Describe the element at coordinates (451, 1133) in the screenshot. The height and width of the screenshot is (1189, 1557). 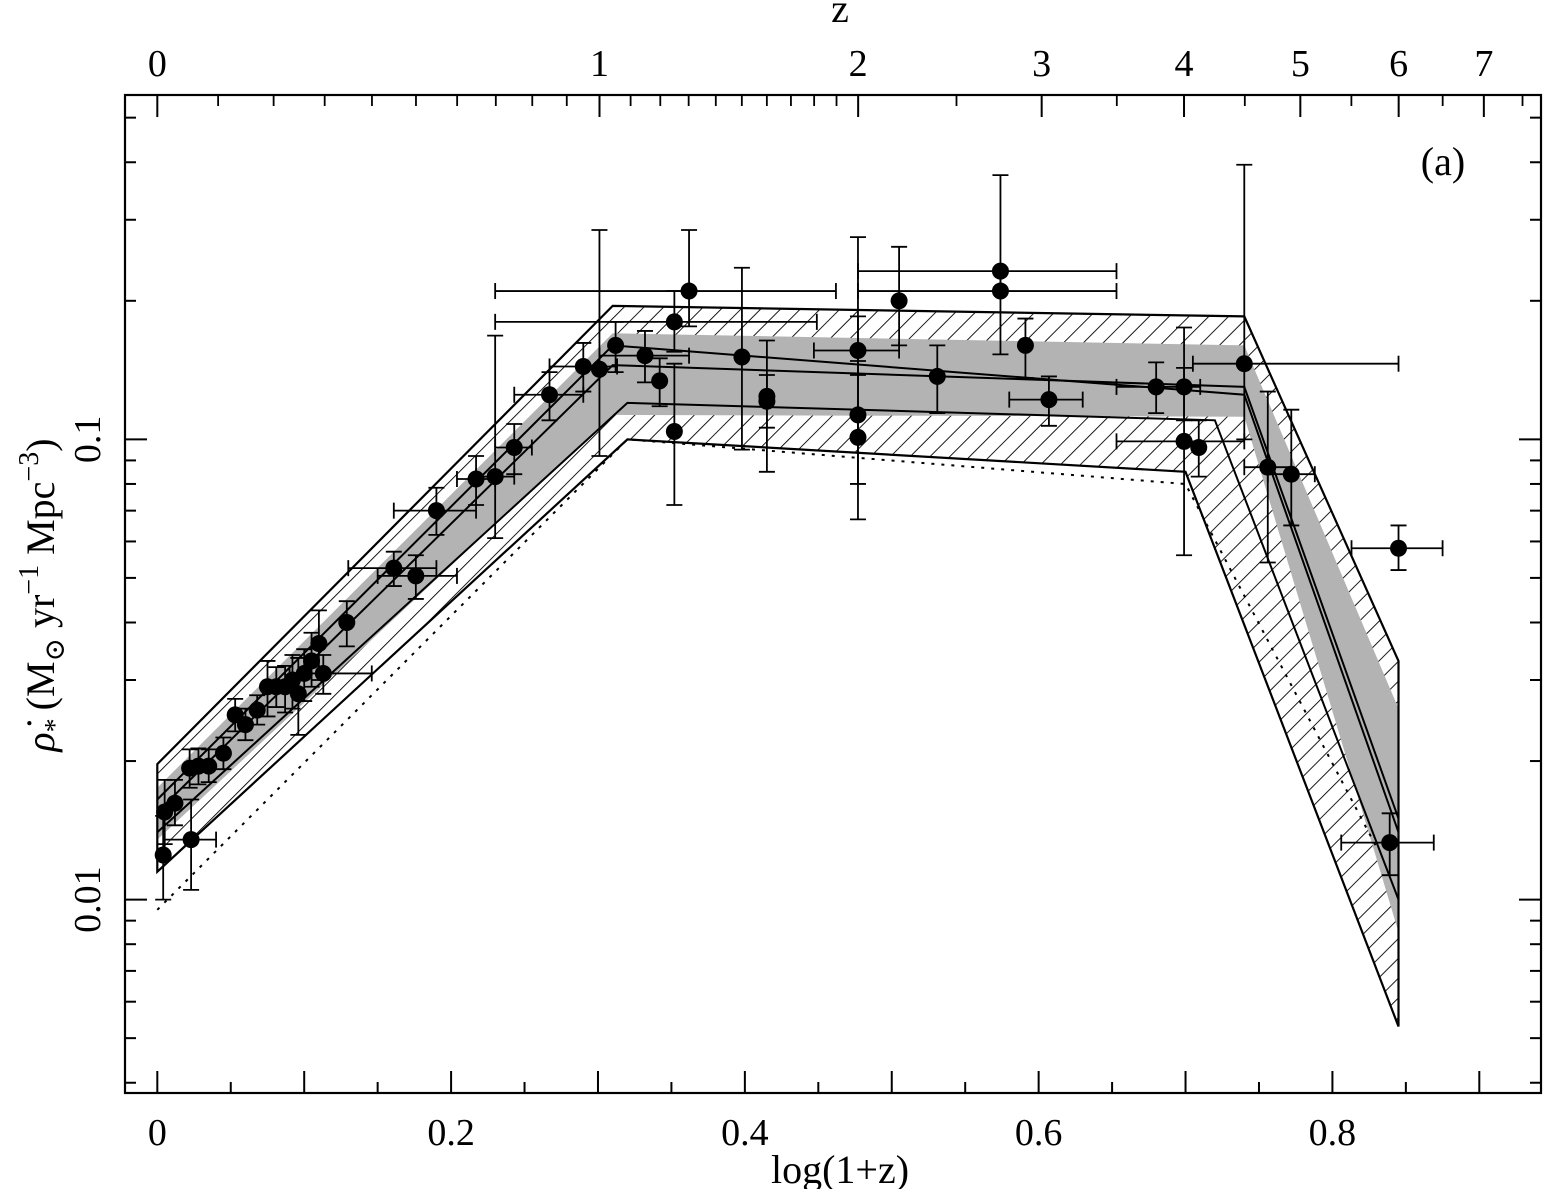
I see `x-tick-label: 0.2` at that location.